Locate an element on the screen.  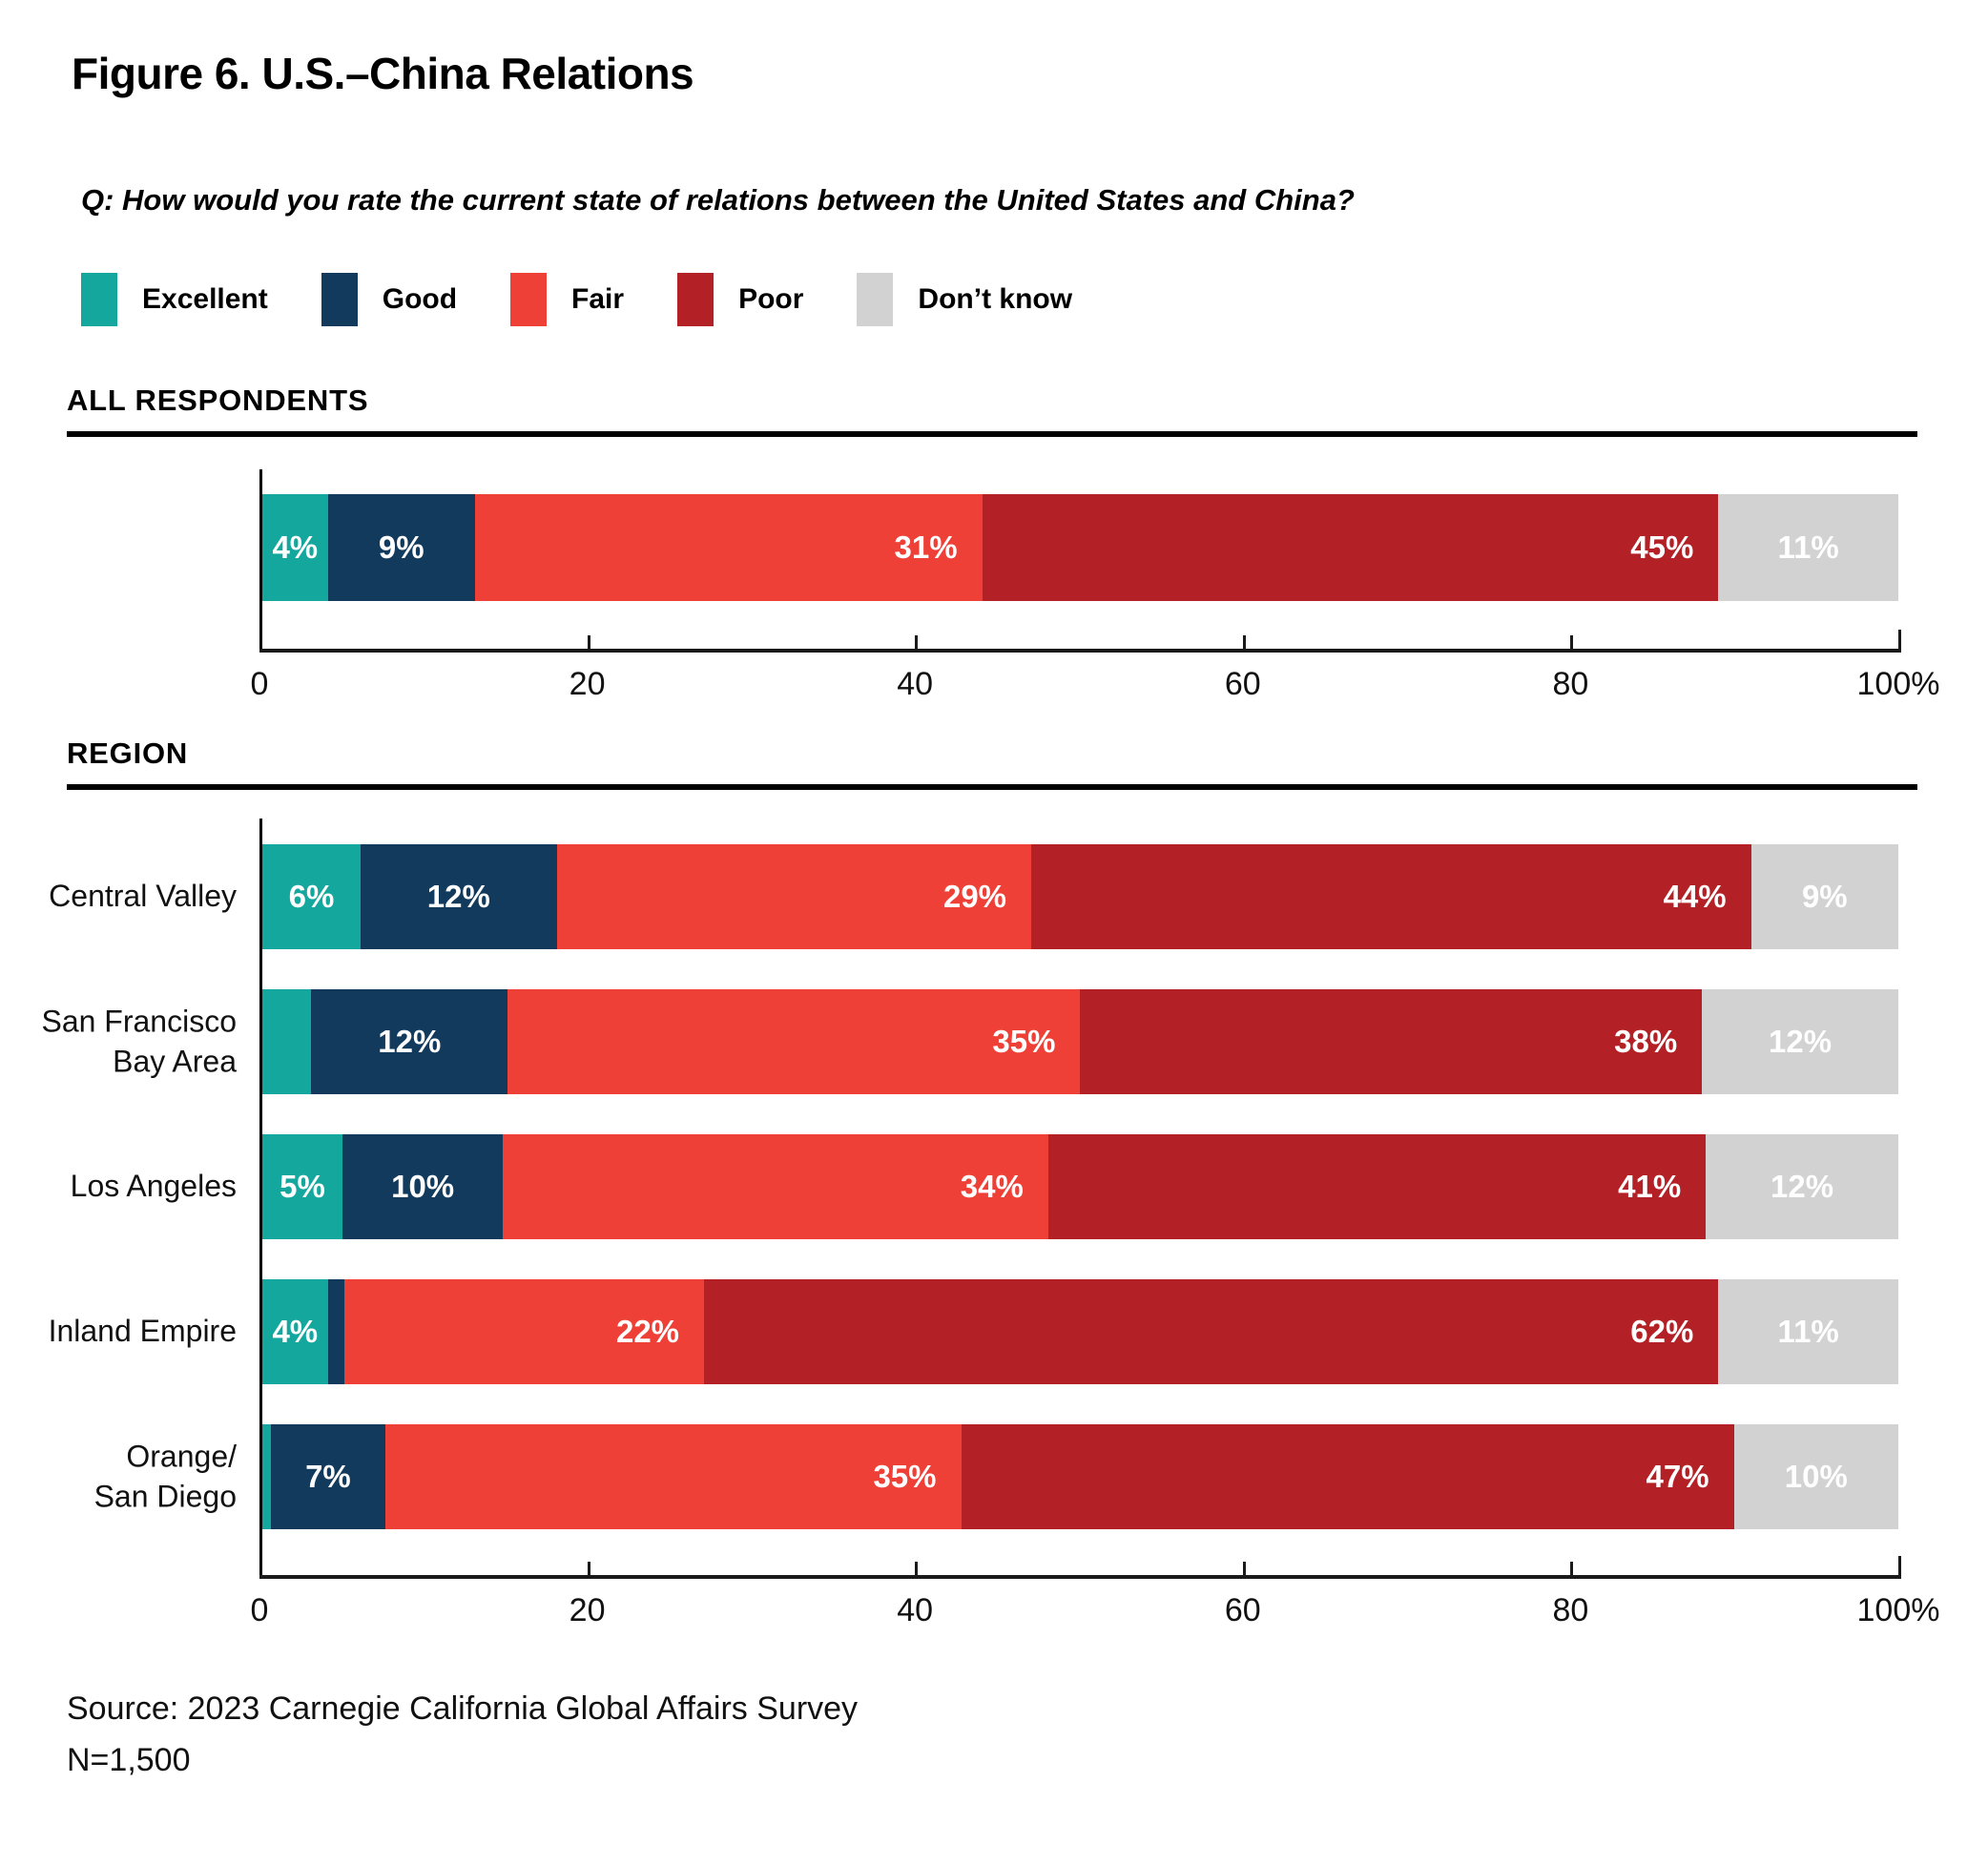
chart-all-respondents: 4% 9% 31% 45% 11% 0 20 40 60 80 100% is located at coordinates (1095, 588).